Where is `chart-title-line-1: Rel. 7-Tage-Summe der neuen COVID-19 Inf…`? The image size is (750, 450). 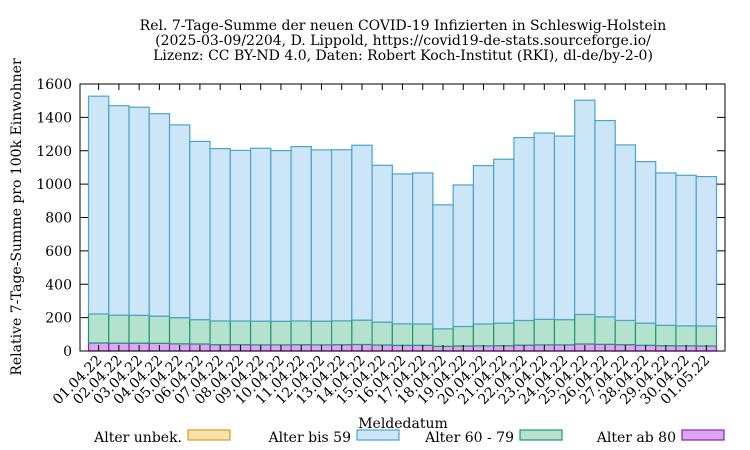
chart-title-line-1: Rel. 7-Tage-Summe der neuen COVID-19 Inf… is located at coordinates (403, 26).